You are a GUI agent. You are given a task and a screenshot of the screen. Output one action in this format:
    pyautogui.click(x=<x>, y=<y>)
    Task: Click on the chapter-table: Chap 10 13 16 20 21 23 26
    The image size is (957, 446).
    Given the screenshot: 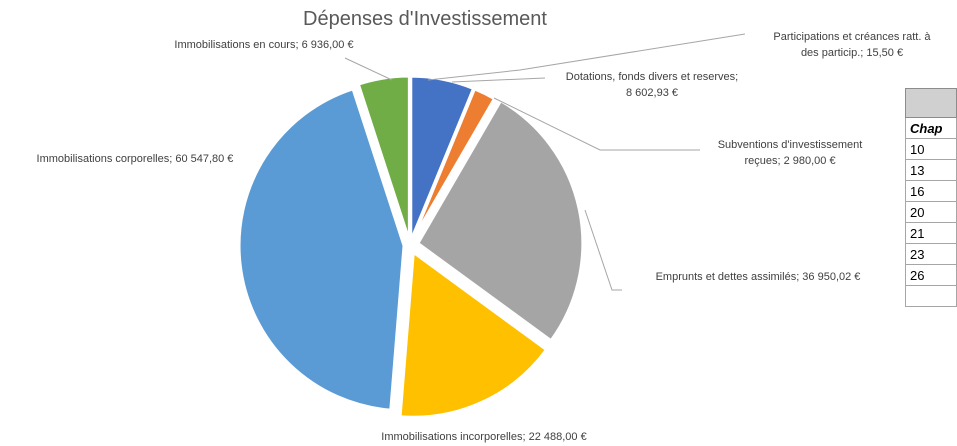 What is the action you would take?
    pyautogui.click(x=931, y=197)
    